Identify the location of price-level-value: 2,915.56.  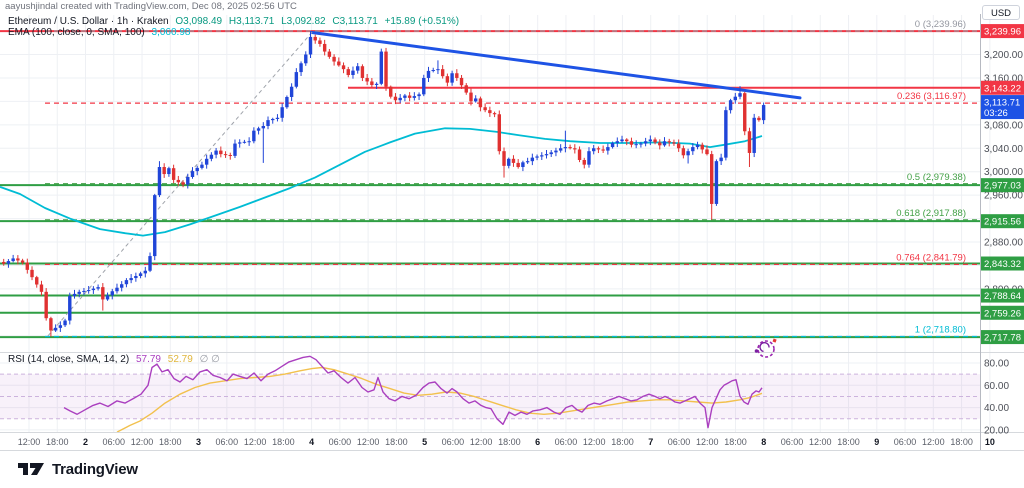
(1002, 222).